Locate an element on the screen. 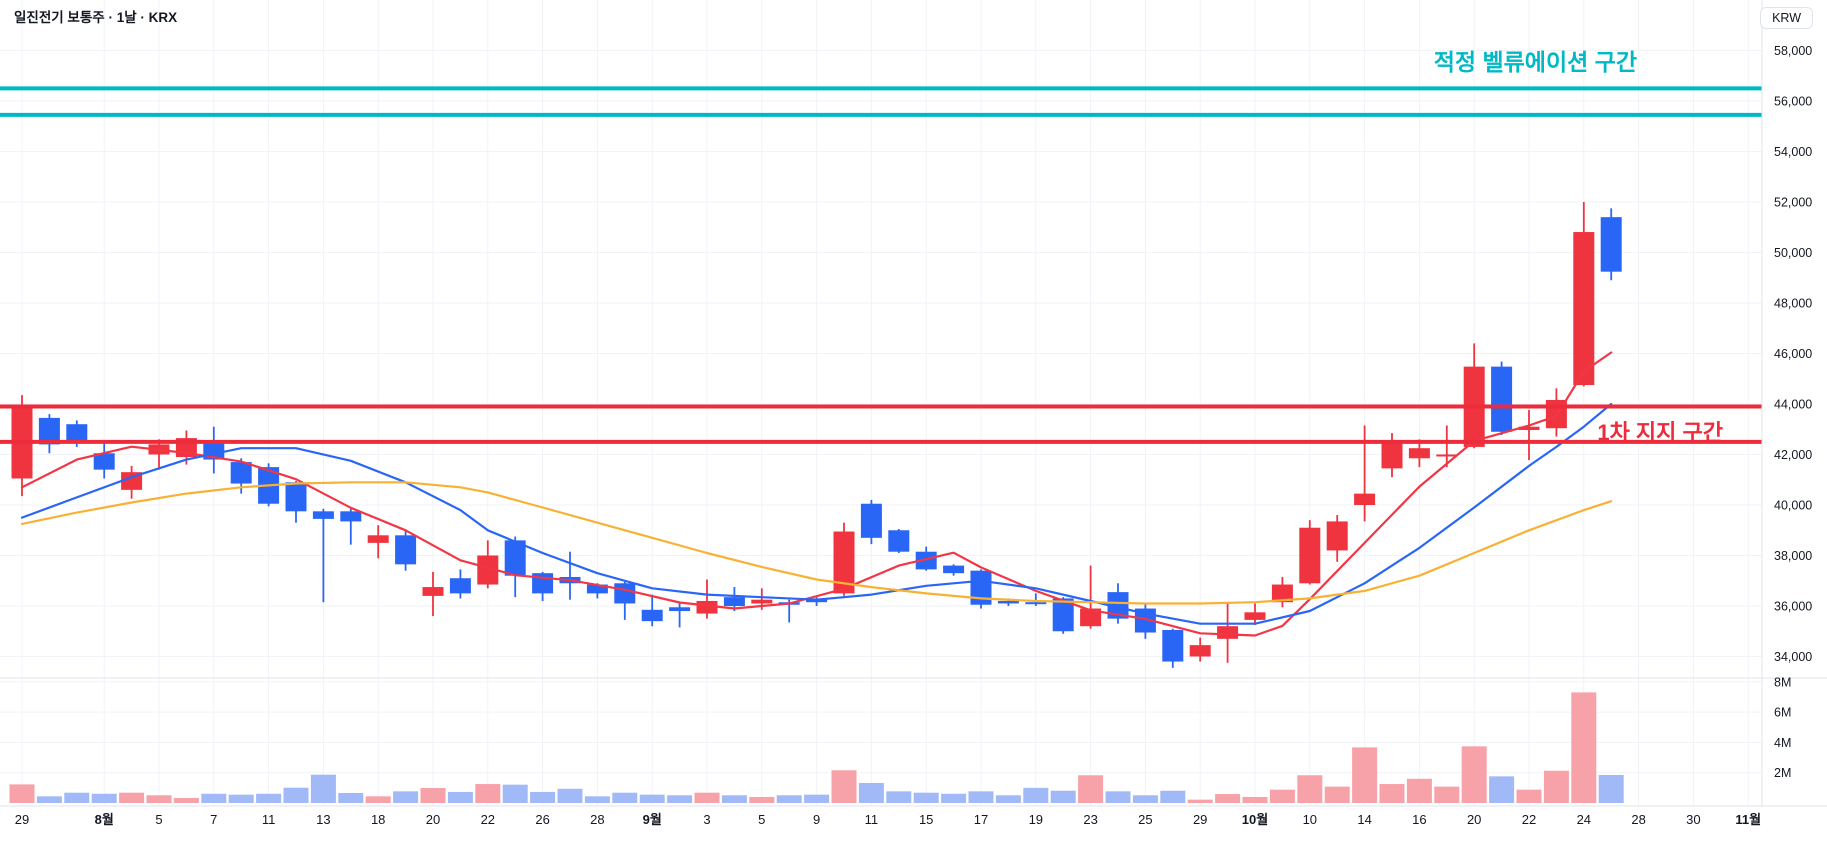  valuation-zone-label: 적정 벨류에이션 구간 is located at coordinates (1535, 62).